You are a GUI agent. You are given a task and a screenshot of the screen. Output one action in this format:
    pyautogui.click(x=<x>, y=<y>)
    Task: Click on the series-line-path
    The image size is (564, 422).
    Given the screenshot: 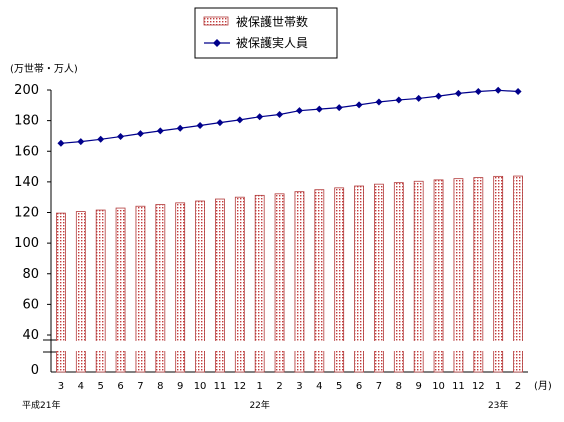 What is the action you would take?
    pyautogui.click(x=289, y=116)
    